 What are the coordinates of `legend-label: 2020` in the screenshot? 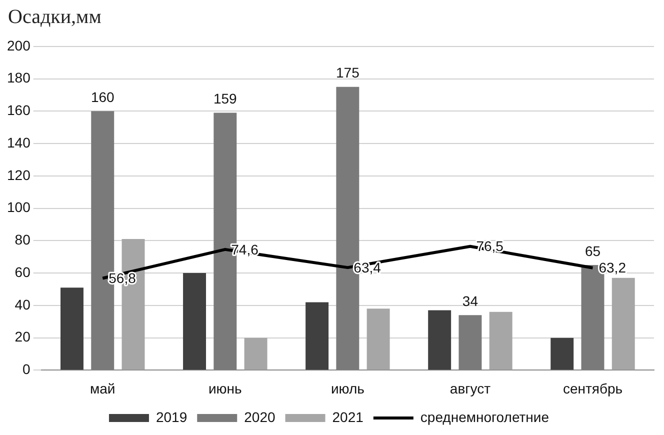 It's located at (260, 416).